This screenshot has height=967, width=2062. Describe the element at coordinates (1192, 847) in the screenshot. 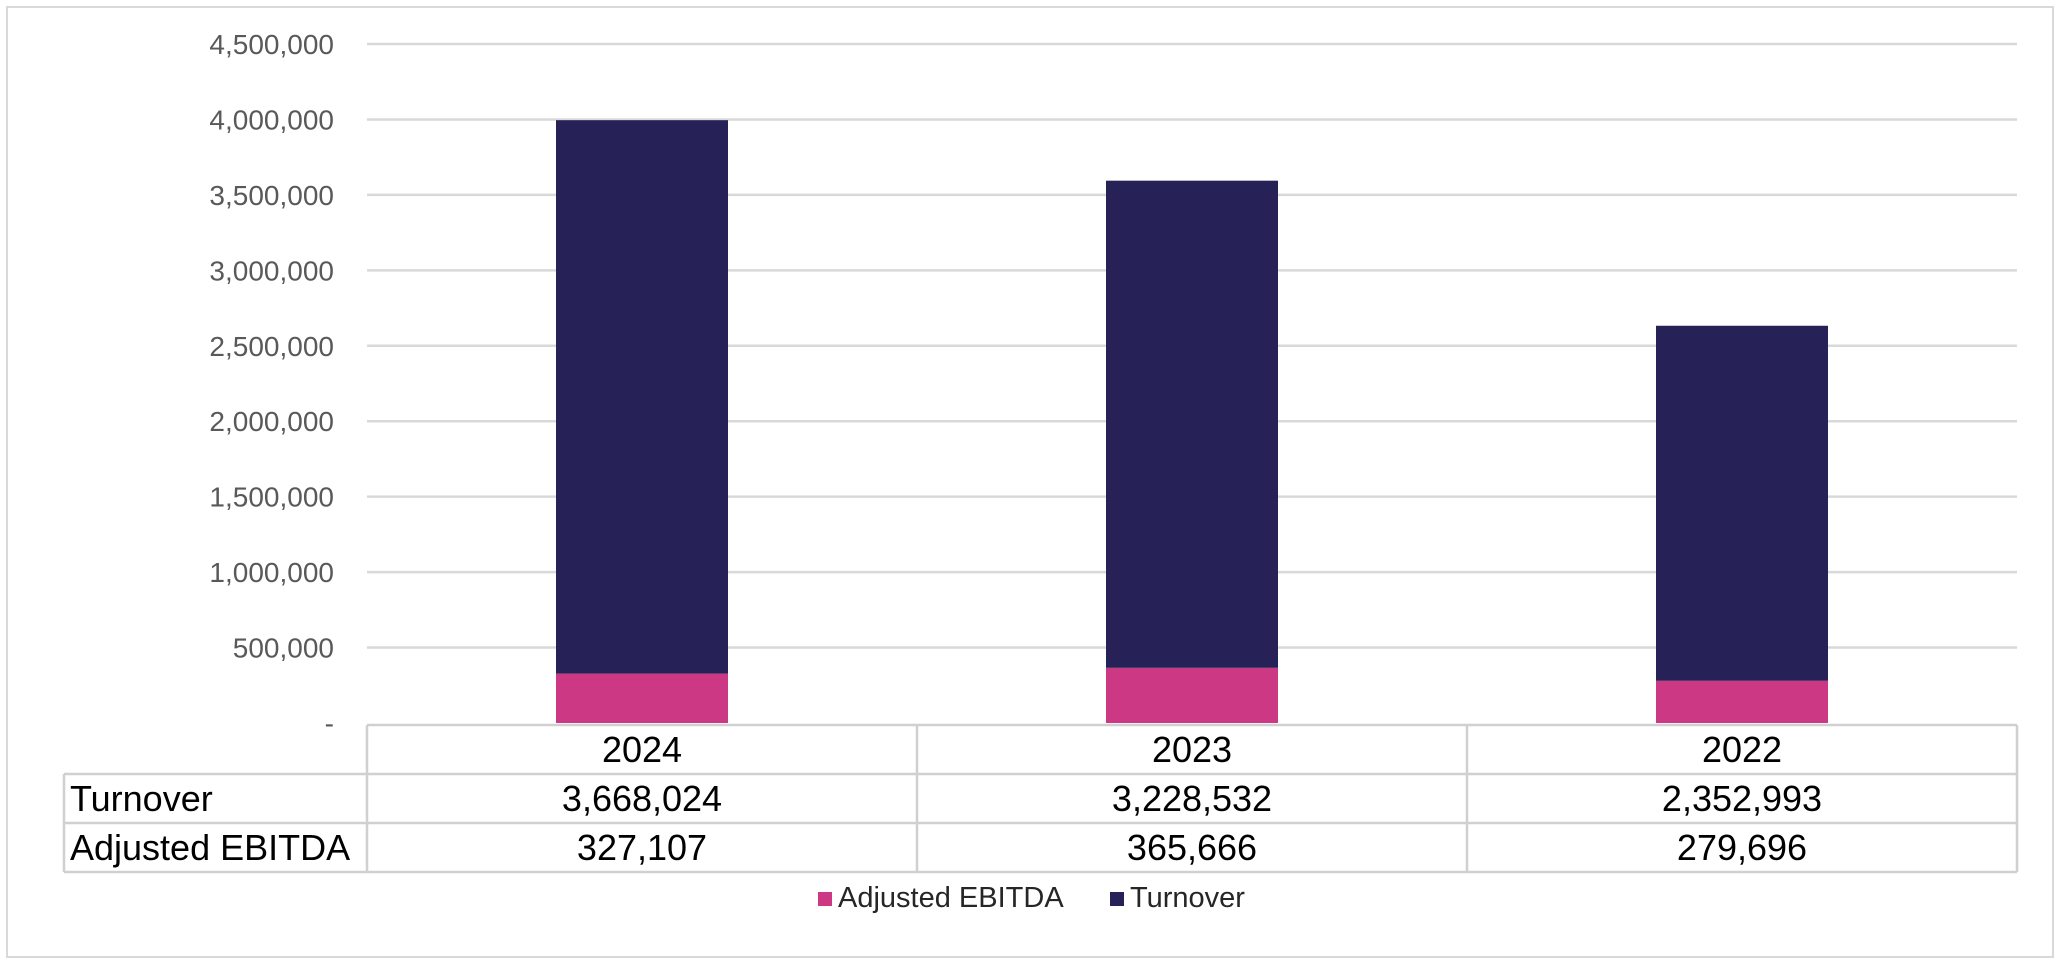

I see `table-cell-value: 365,666` at that location.